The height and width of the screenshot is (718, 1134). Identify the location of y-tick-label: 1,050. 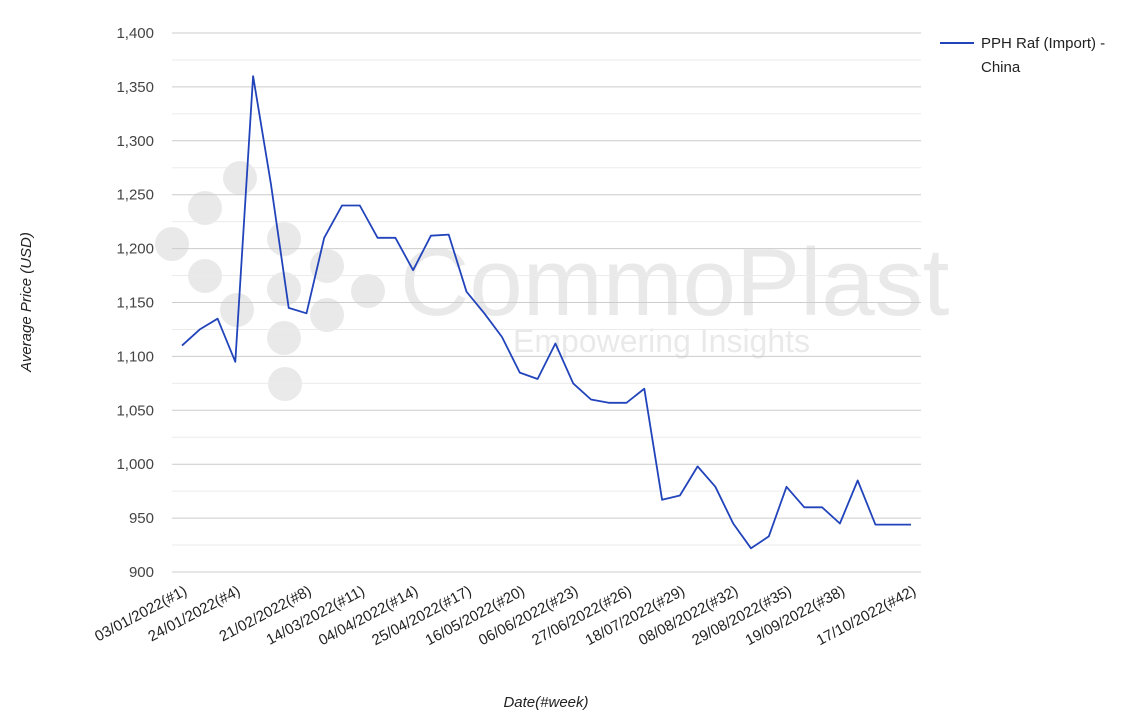
(135, 410).